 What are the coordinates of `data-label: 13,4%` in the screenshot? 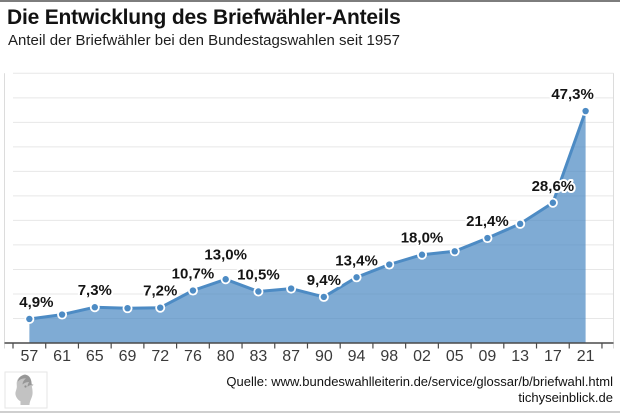 It's located at (356, 260).